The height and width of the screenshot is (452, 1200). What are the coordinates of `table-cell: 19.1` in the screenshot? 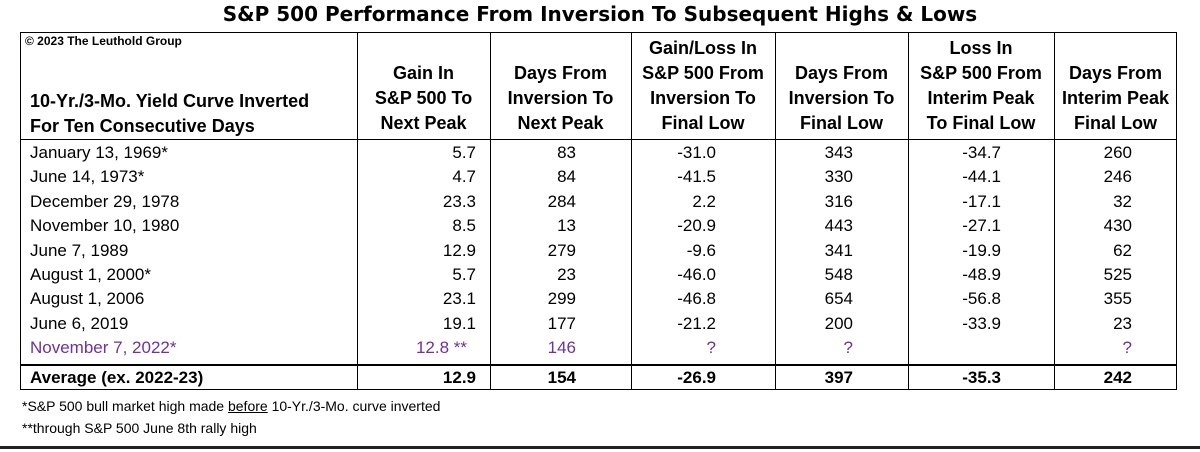 It's located at (459, 323).